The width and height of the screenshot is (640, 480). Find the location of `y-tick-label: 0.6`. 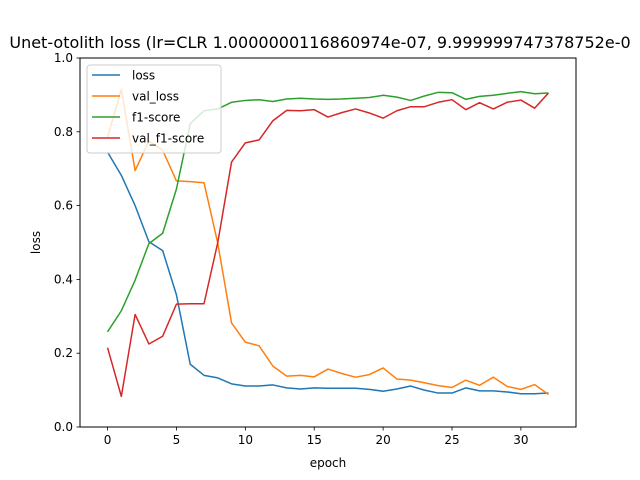

y-tick-label: 0.6 is located at coordinates (63, 206).